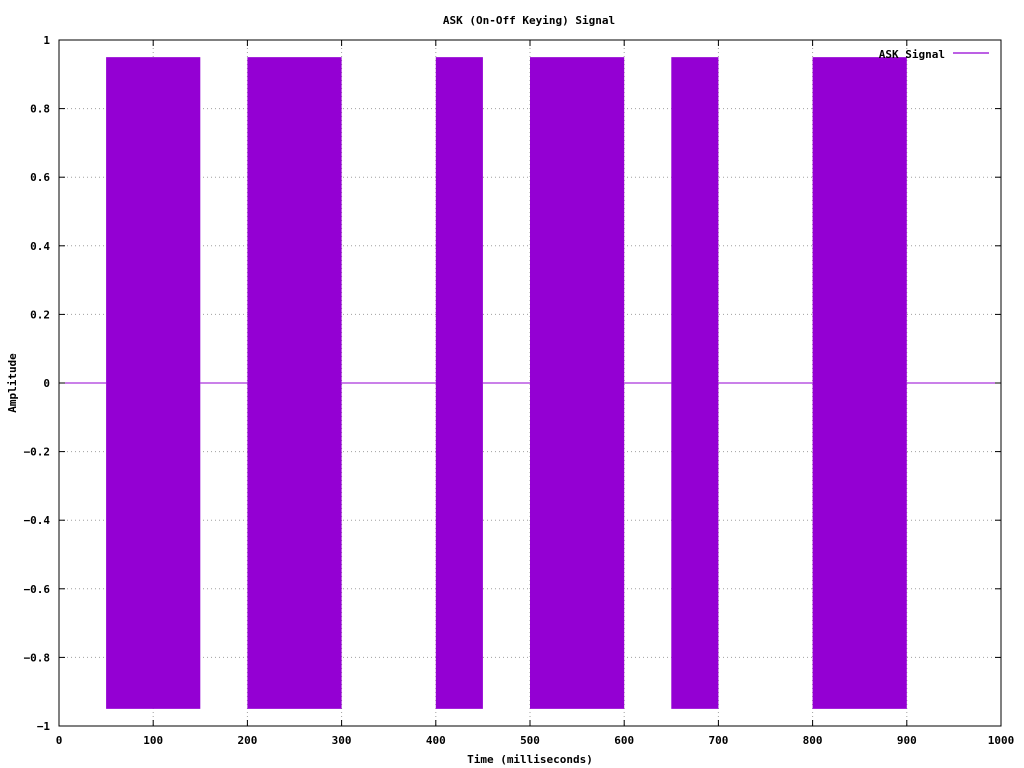 This screenshot has width=1024, height=768. What do you see at coordinates (529, 20) in the screenshot?
I see `chart-title: ASK (On-Off Keying) Signal` at bounding box center [529, 20].